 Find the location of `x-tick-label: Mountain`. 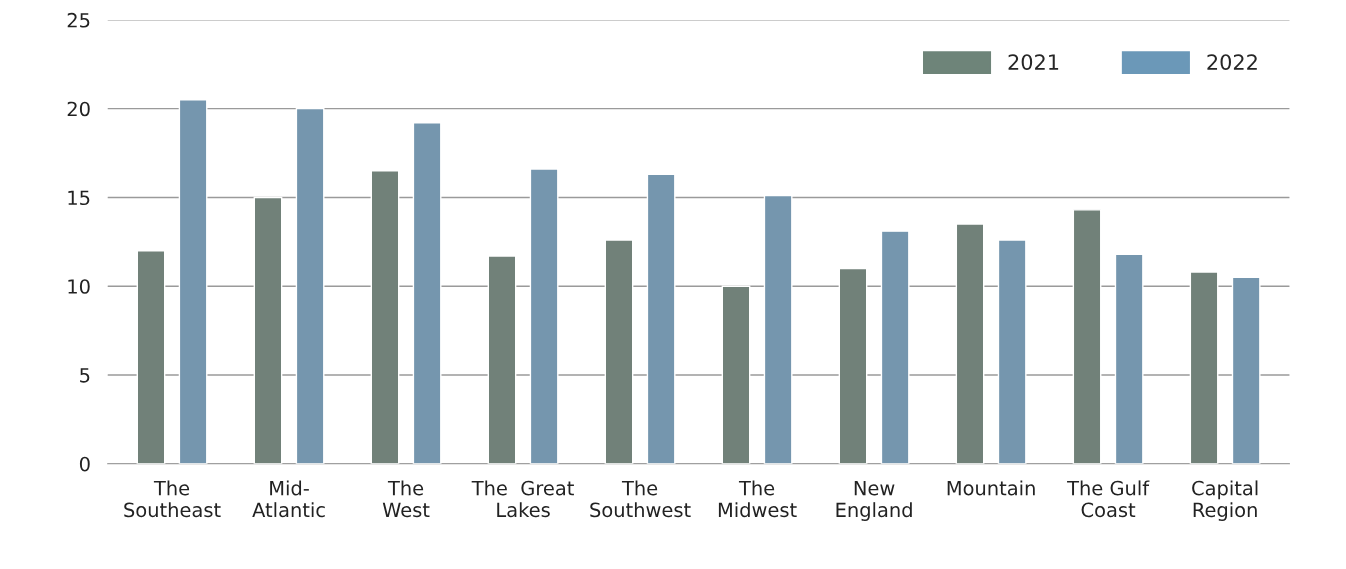

x-tick-label: Mountain is located at coordinates (991, 488).